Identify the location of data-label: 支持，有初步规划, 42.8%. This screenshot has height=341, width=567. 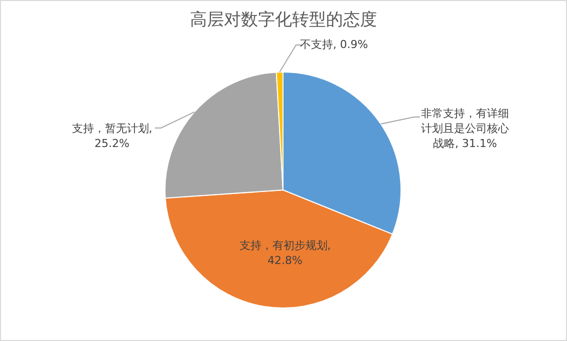
(285, 253).